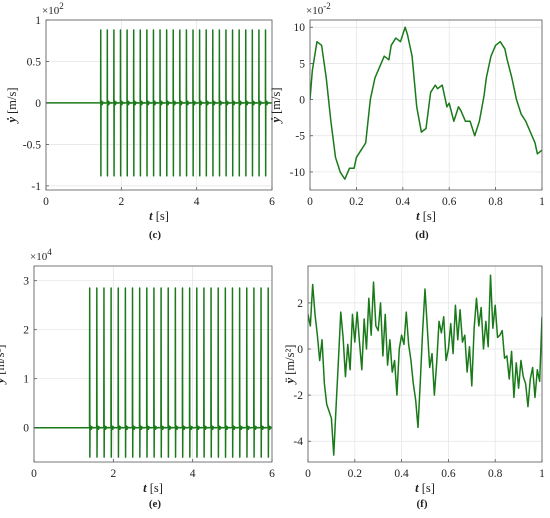 This screenshot has width=550, height=518. I want to click on axis-exponent-power: 2, so click(61, 6).